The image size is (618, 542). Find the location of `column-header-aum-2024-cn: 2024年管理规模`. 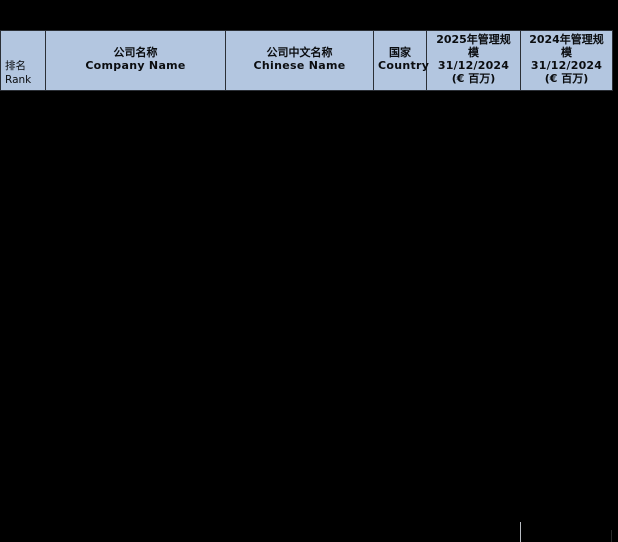

column-header-aum-2024-cn: 2024年管理规模 is located at coordinates (566, 46).